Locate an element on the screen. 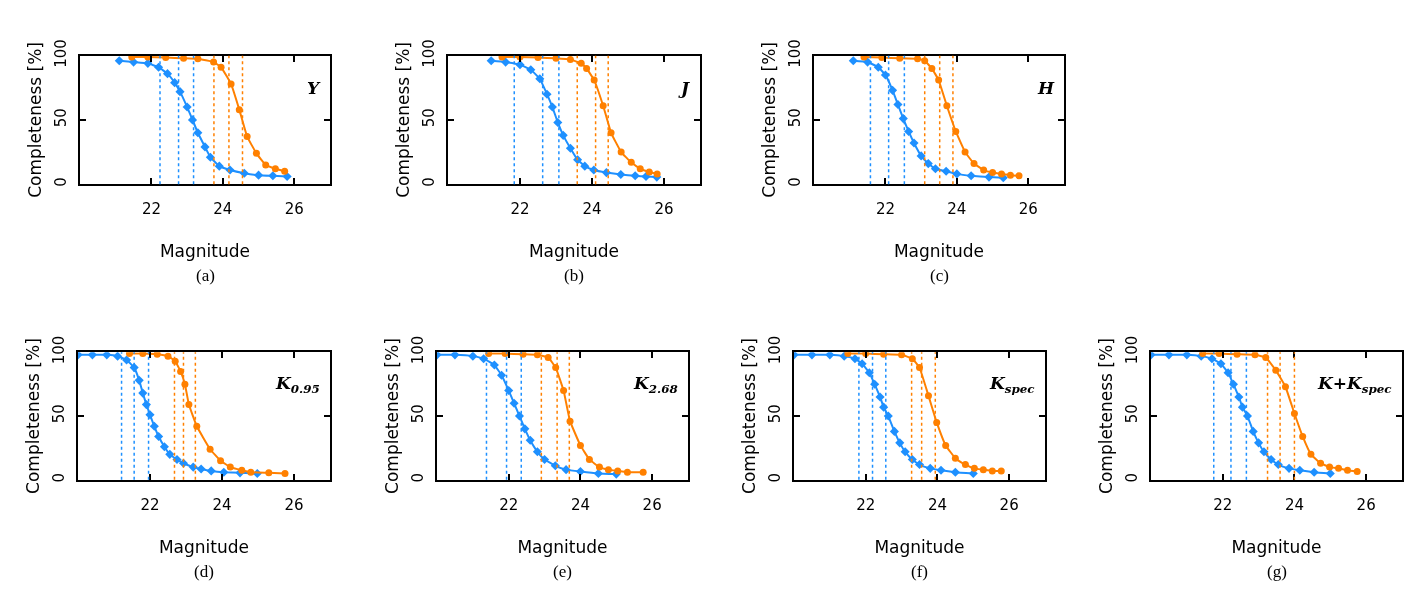 This screenshot has height=593, width=1420. text: (e) is located at coordinates (562, 571).